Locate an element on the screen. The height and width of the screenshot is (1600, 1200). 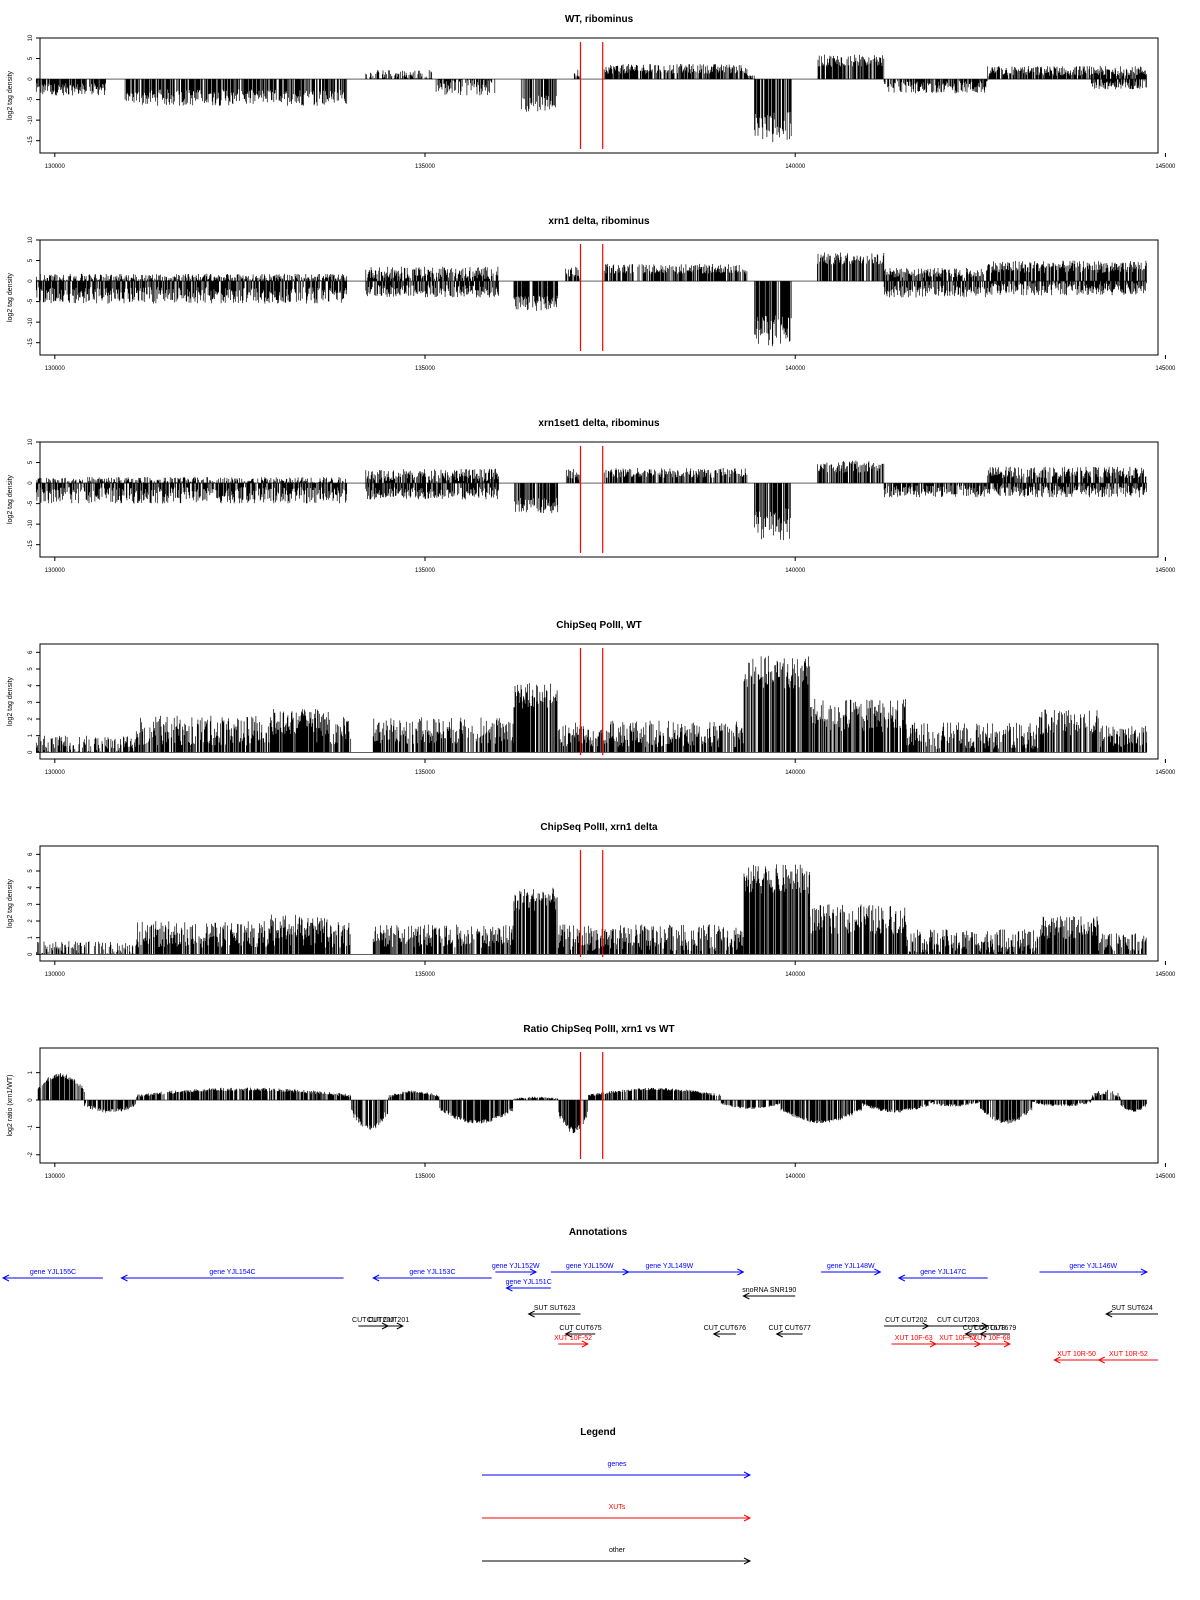
feature-label: SUT SUT624 is located at coordinates (1132, 1308).